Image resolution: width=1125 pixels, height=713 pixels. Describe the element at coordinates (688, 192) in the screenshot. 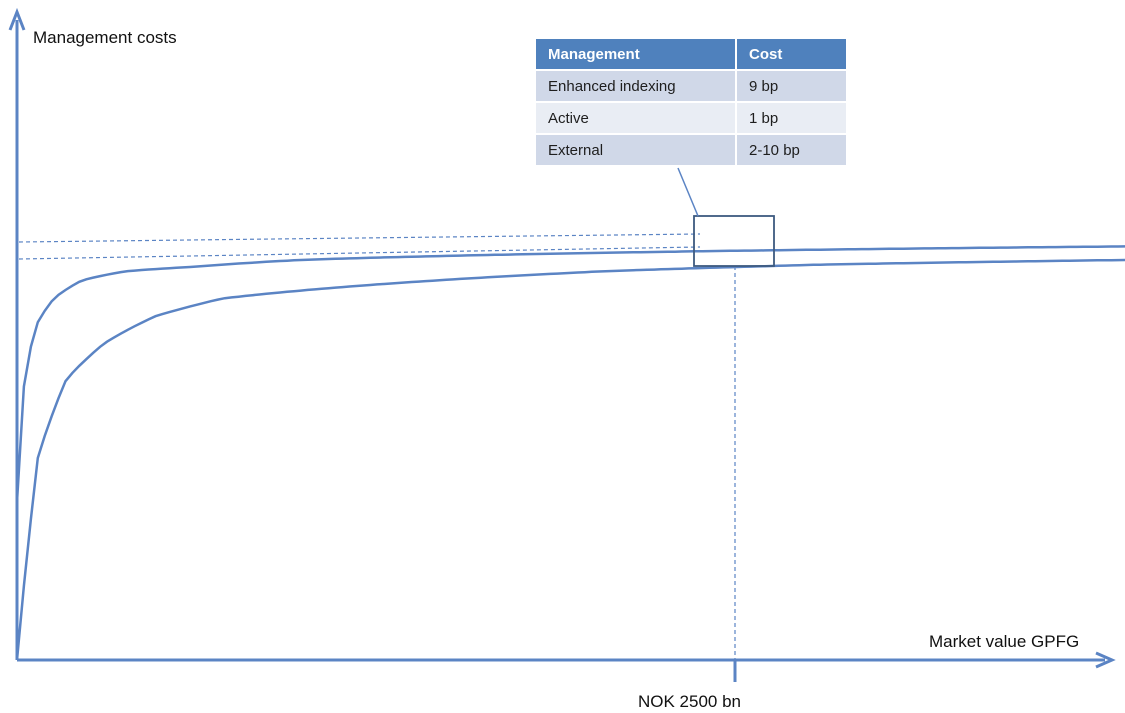

I see `table-connector-line` at that location.